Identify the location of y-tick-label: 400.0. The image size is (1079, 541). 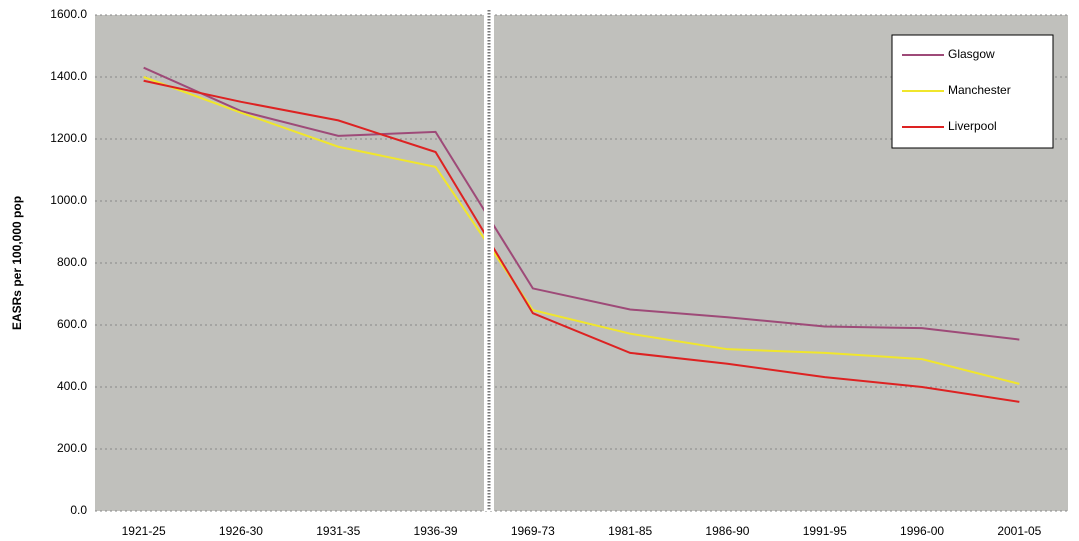
(72, 386).